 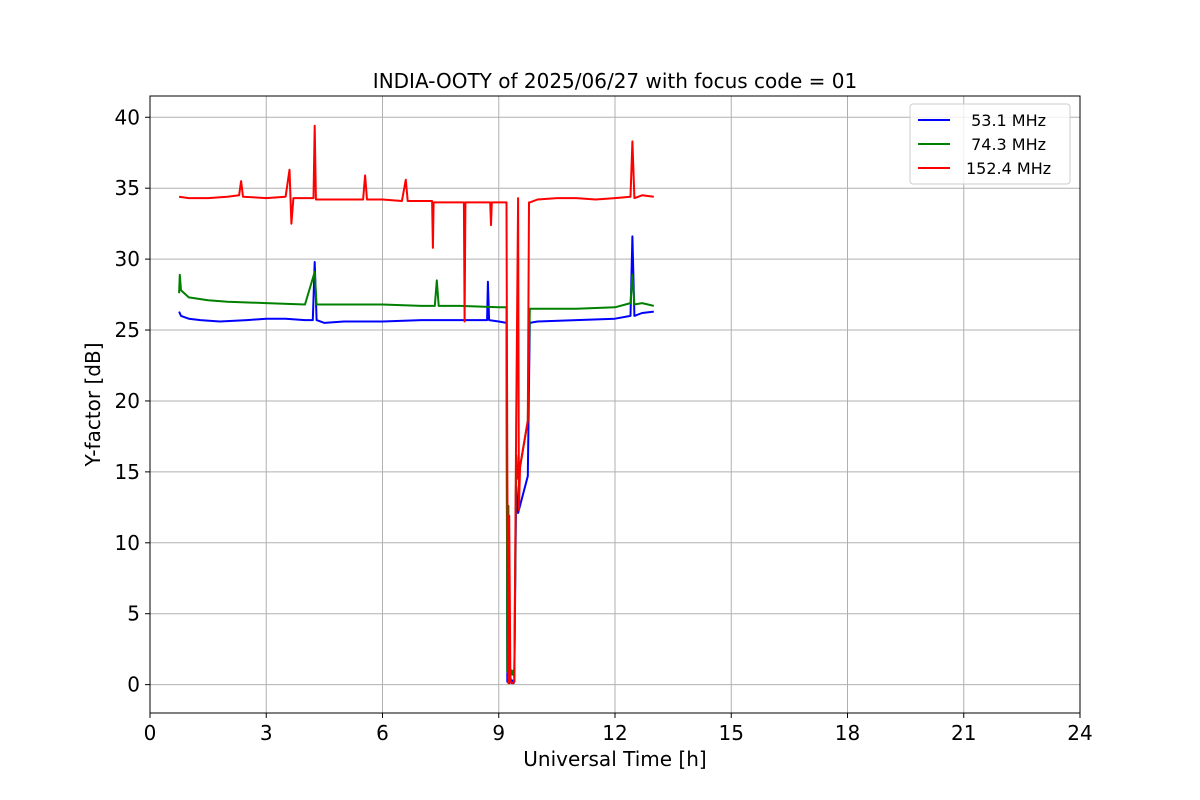 I want to click on legend-items: 53.1 MHz 74.3 MHz 152.4 MHz, so click(x=984, y=144).